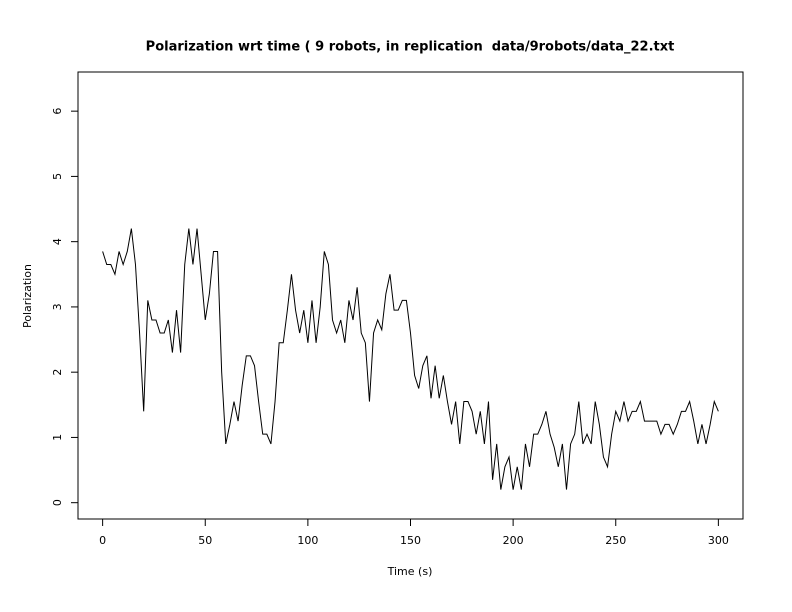 This screenshot has width=792, height=612. Describe the element at coordinates (57, 372) in the screenshot. I see `y-tick-label: 2` at that location.